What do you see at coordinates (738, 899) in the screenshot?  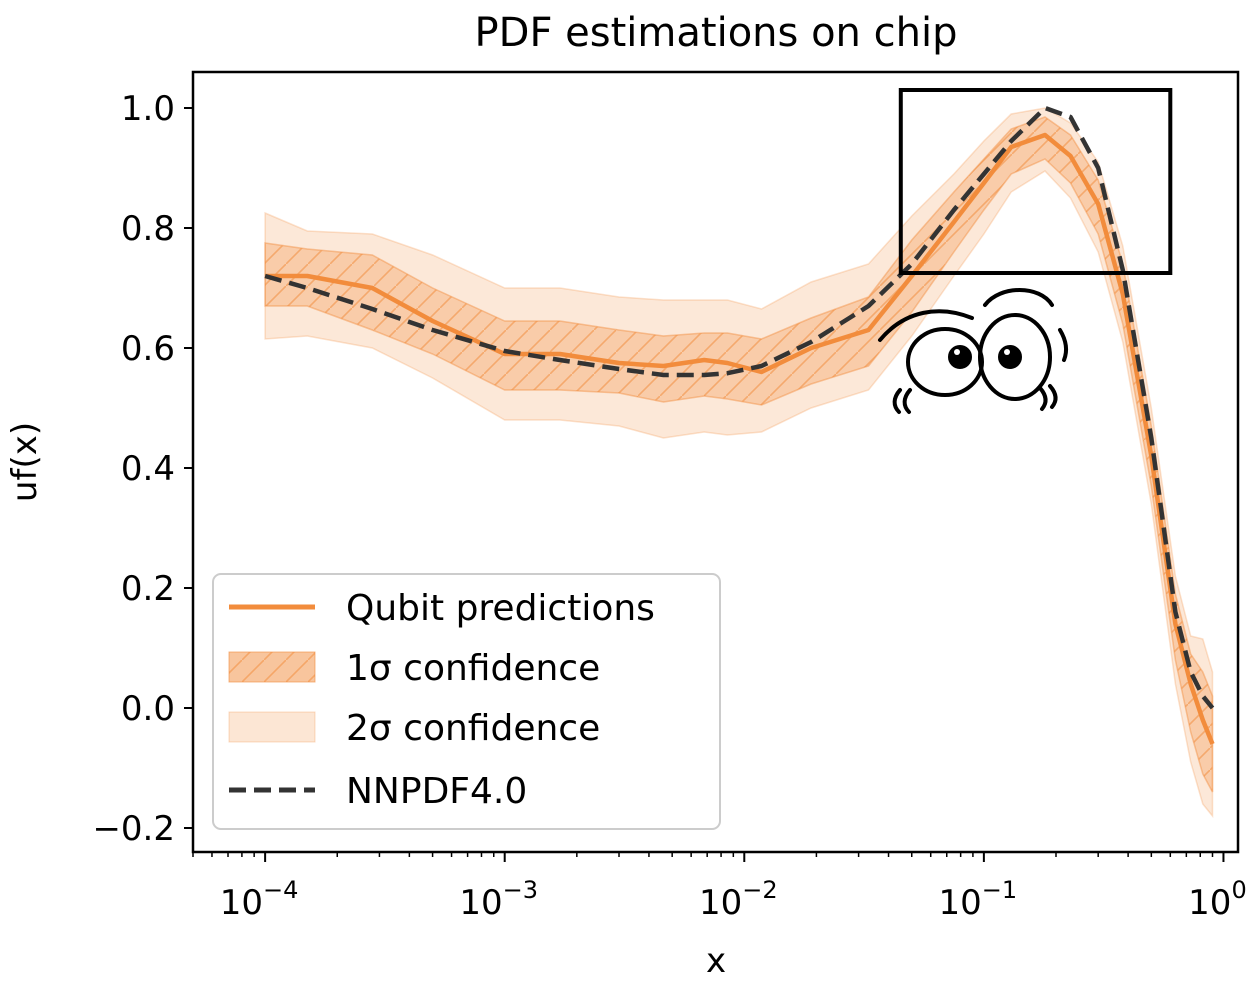 I see `x-tick-label: 10⁻²` at bounding box center [738, 899].